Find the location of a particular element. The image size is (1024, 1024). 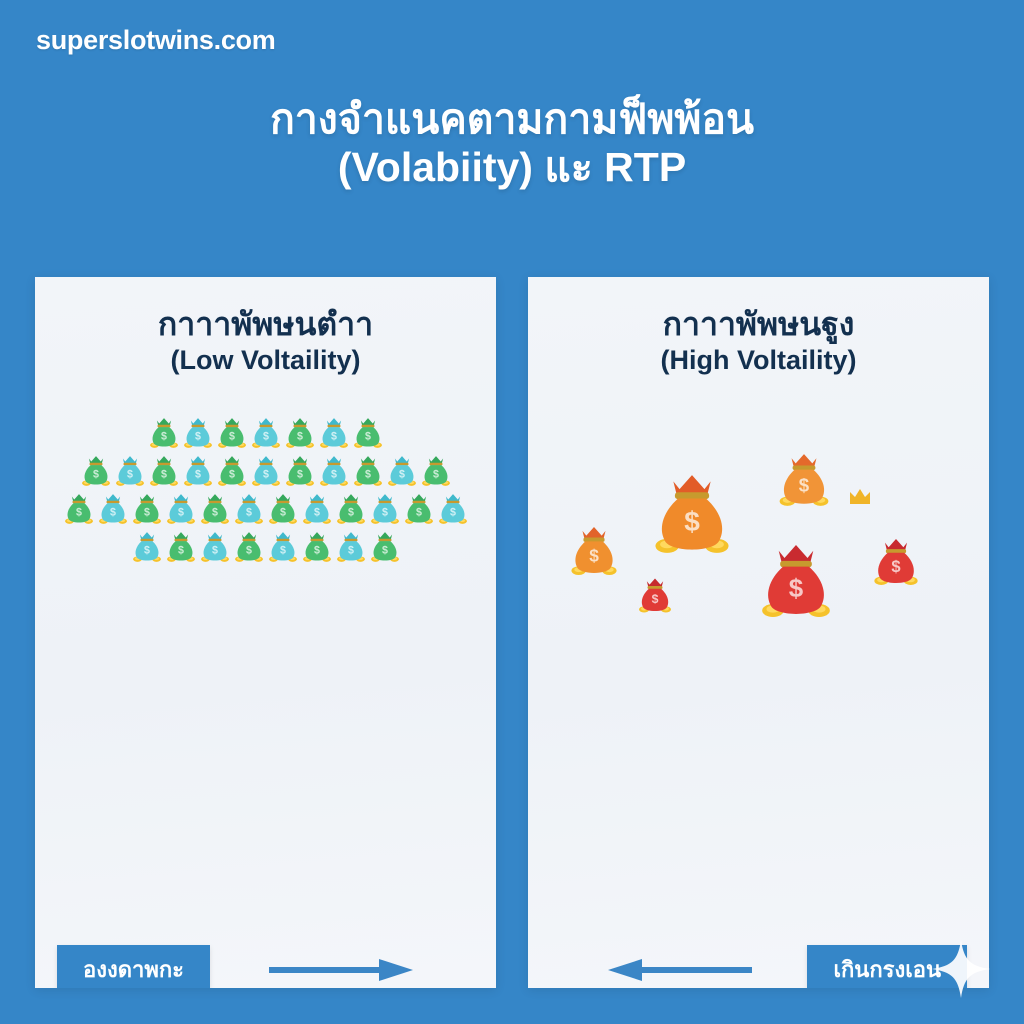

money-bag-cluster-high: $ $ $ is located at coordinates (758, 587).